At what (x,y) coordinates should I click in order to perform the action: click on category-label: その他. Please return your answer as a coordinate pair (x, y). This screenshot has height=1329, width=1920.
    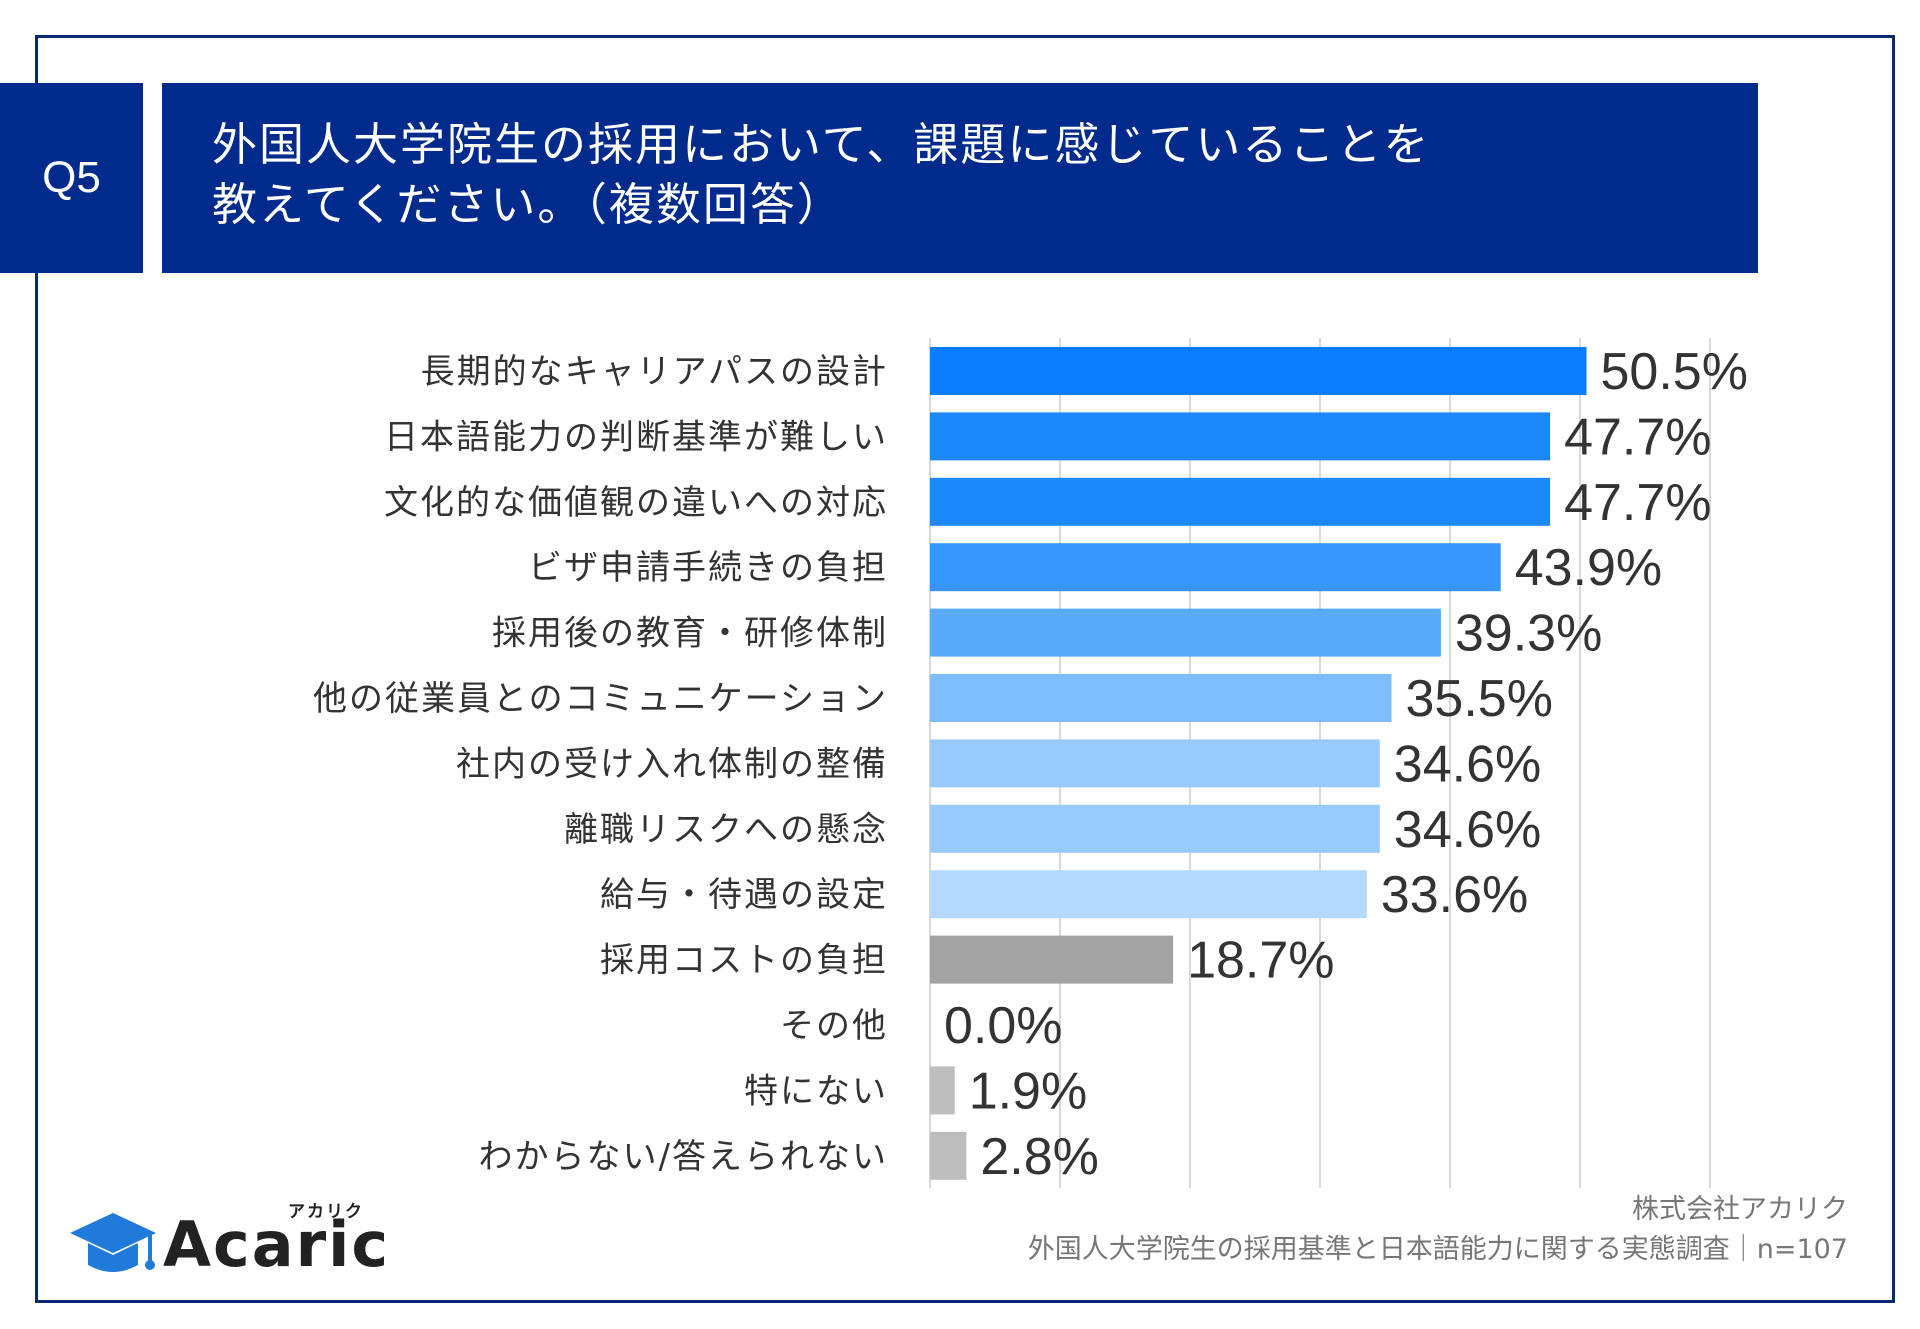
    Looking at the image, I should click on (834, 1026).